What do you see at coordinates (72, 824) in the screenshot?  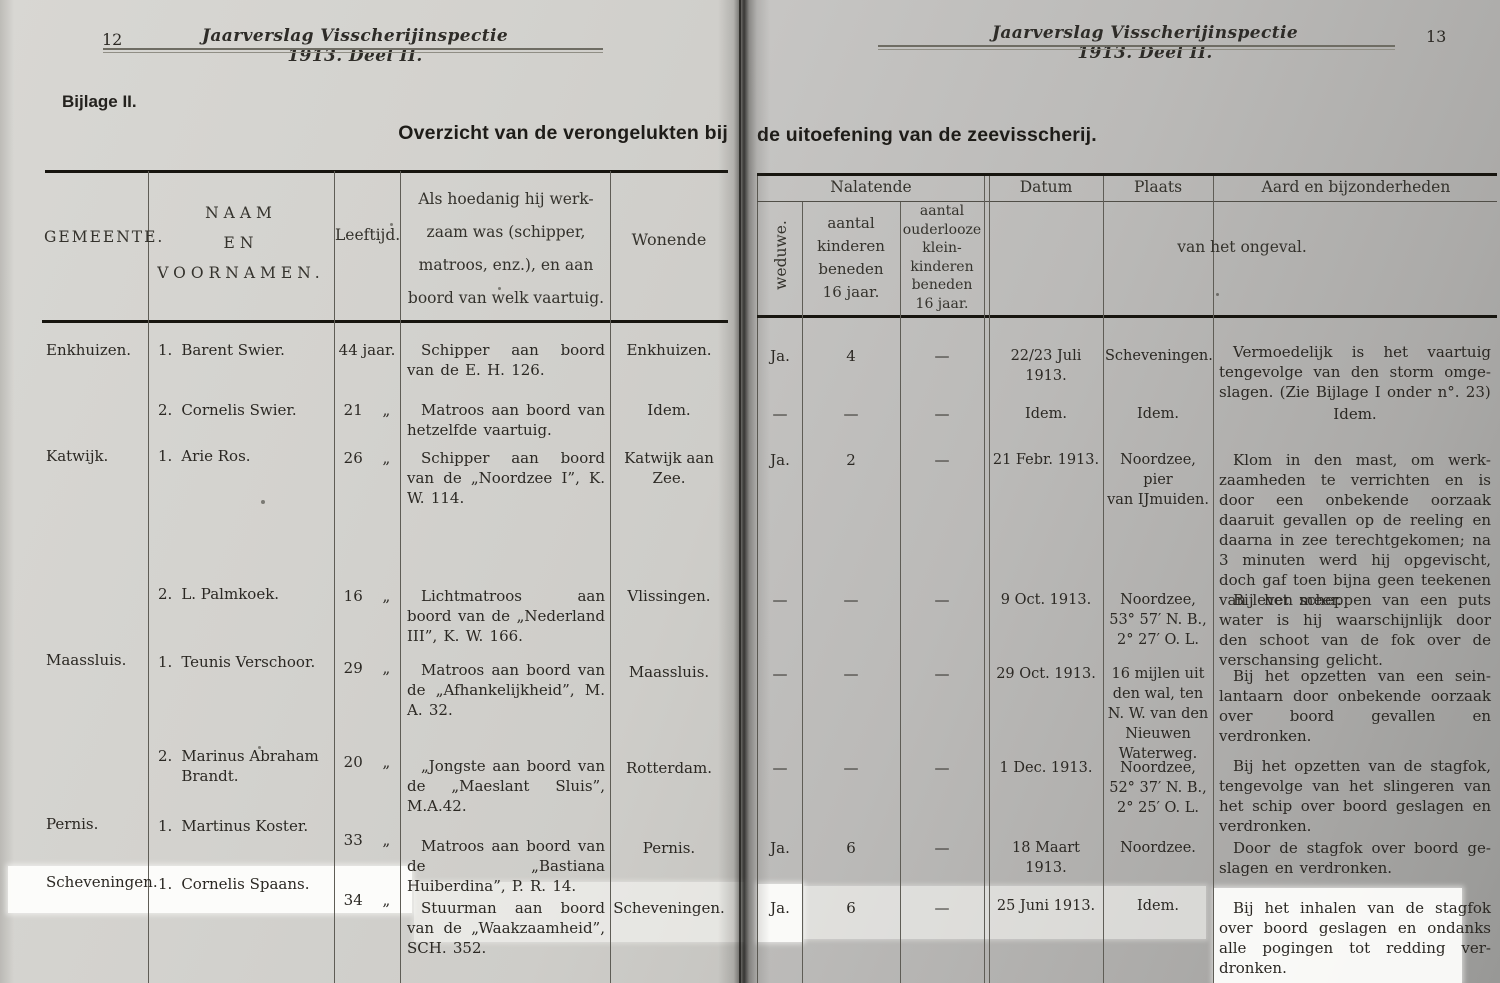 I see `cell-gemeente: Pernis.` at bounding box center [72, 824].